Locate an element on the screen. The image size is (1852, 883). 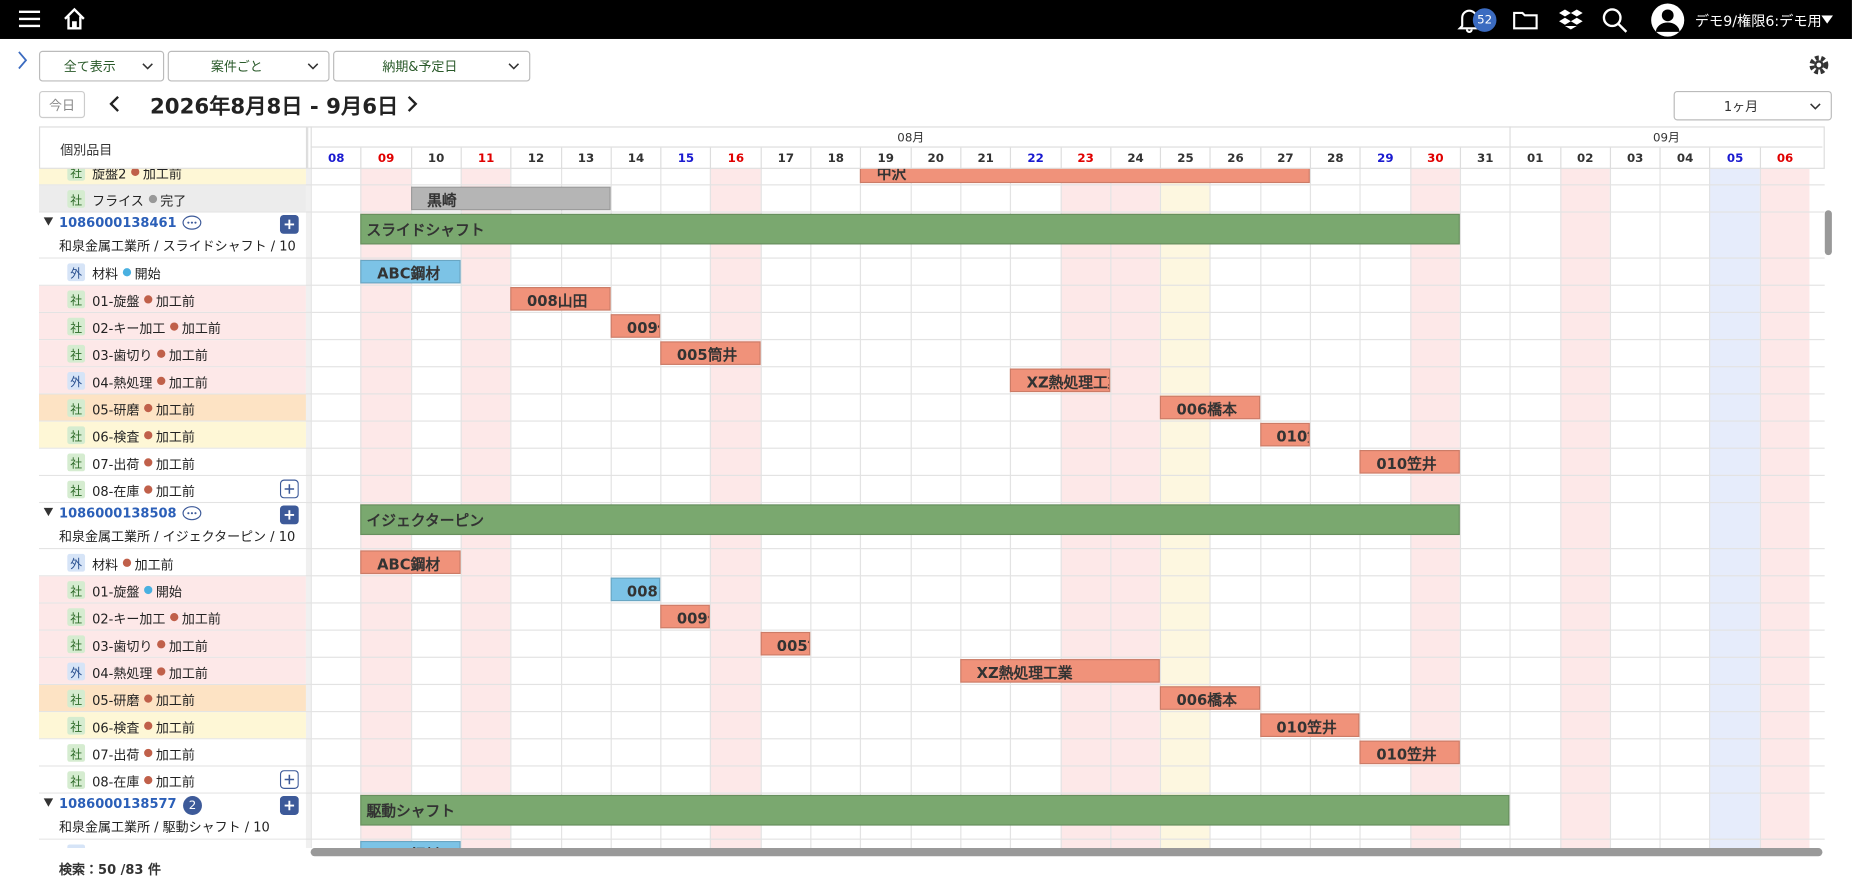
date-range: 2026年8月8日 - 9月6日 is located at coordinates (274, 107).